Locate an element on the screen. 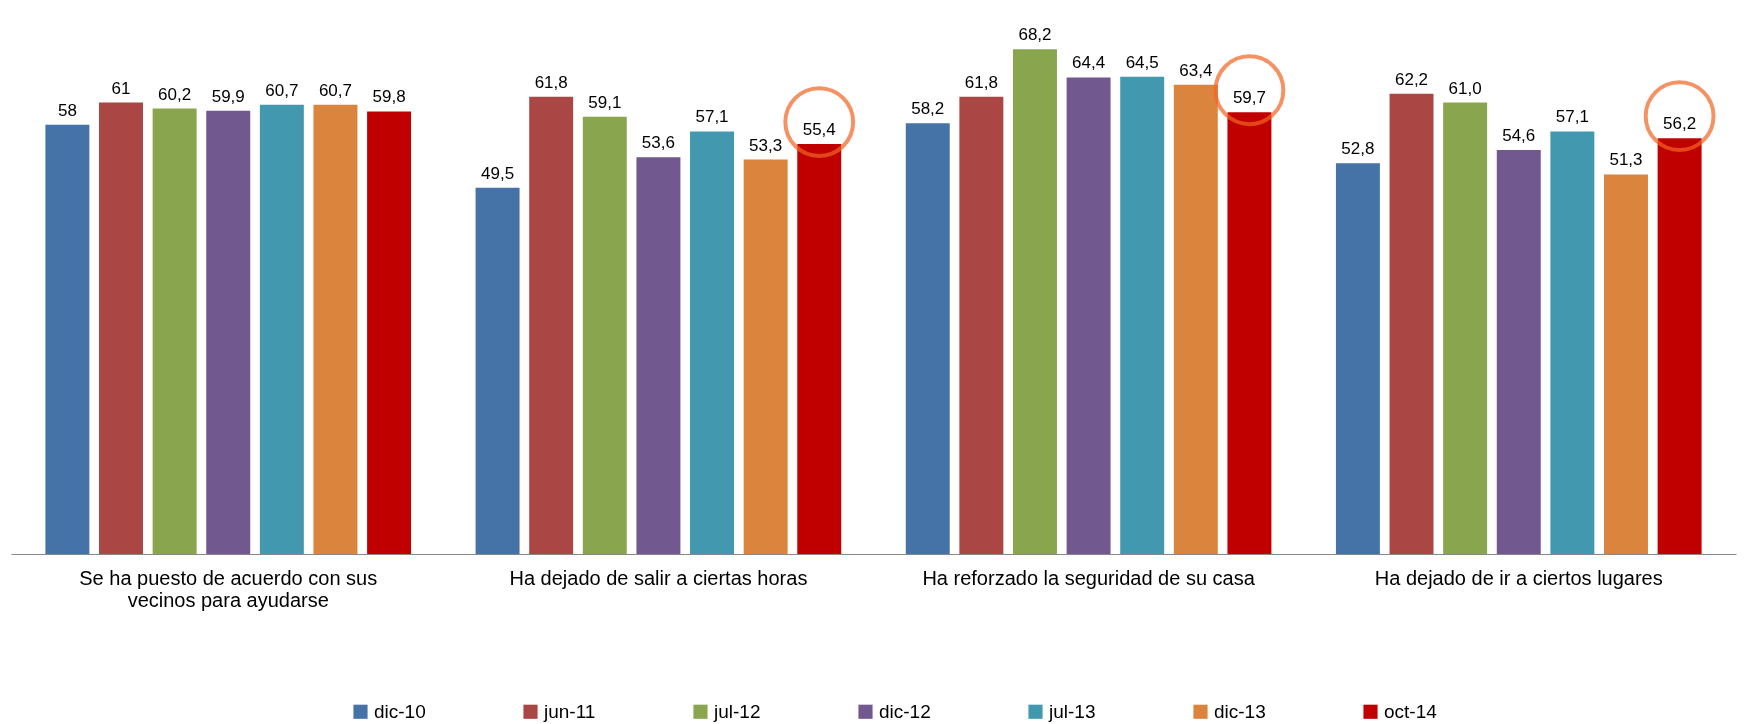  data-label: 64,5 is located at coordinates (1142, 62).